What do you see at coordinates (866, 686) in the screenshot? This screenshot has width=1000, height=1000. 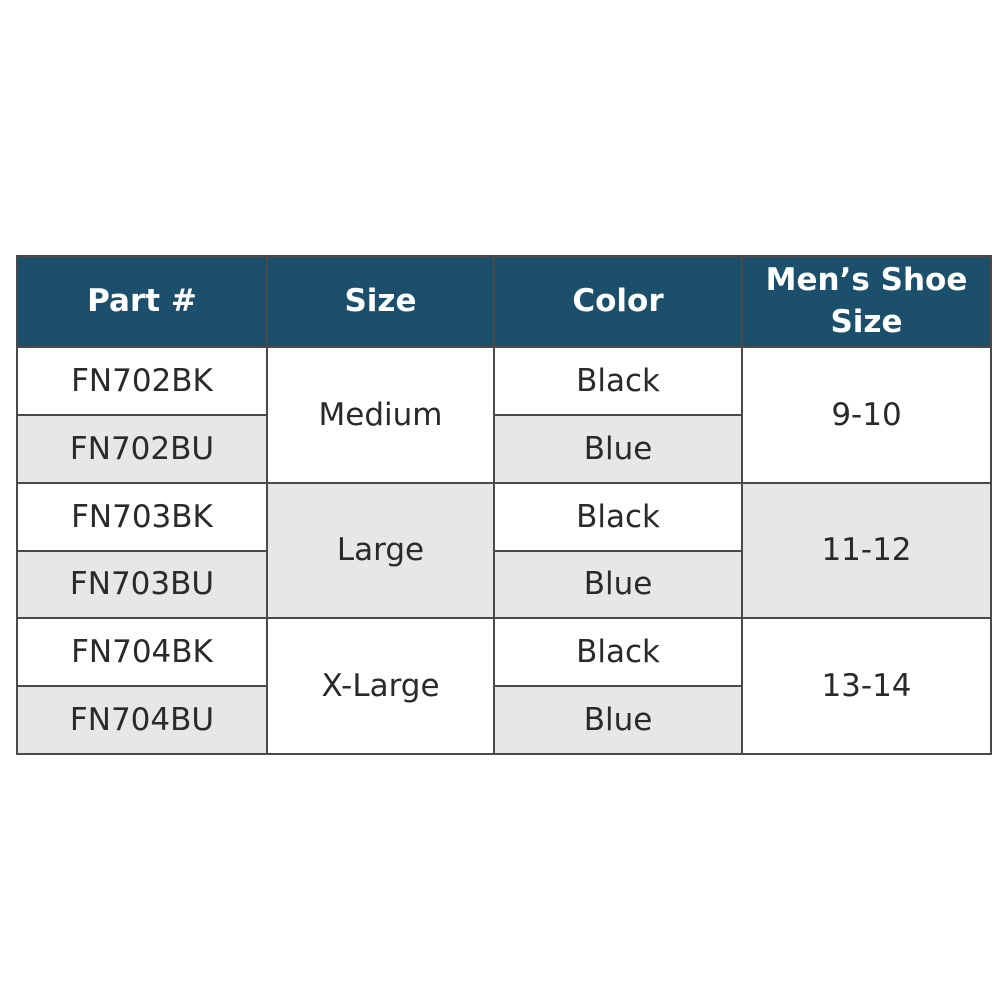 I see `cell-shoe-size: 13-14` at bounding box center [866, 686].